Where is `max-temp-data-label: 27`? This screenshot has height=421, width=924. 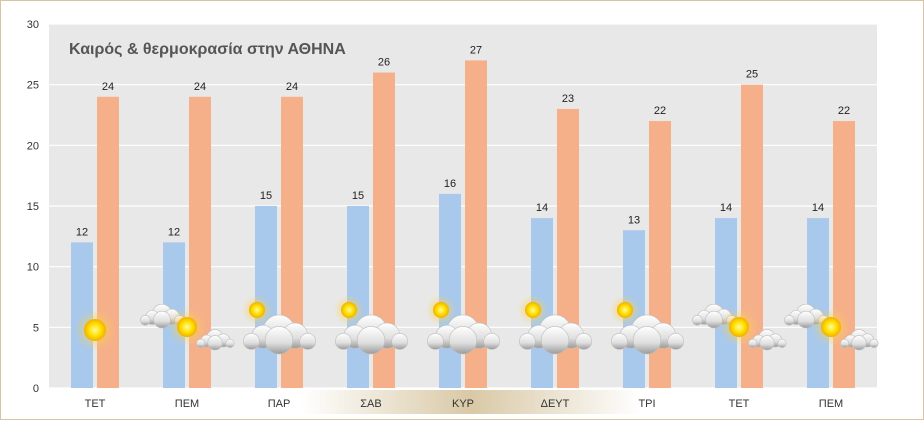 max-temp-data-label: 27 is located at coordinates (476, 50).